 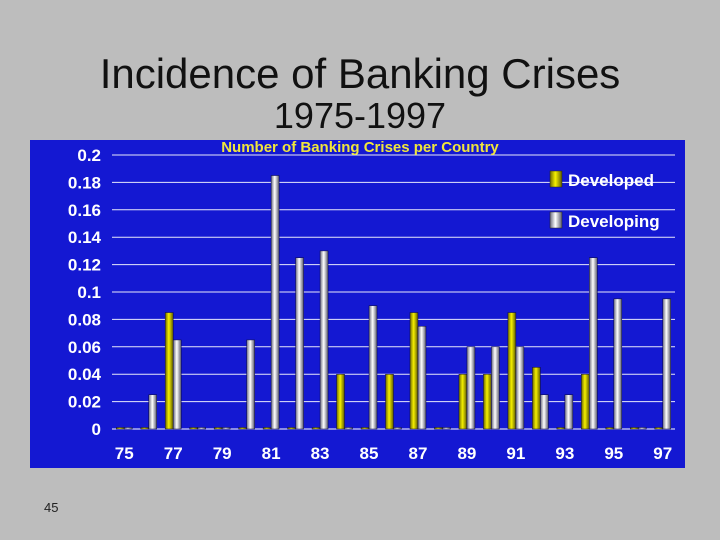 What do you see at coordinates (320, 453) in the screenshot?
I see `x-tick-label: 83` at bounding box center [320, 453].